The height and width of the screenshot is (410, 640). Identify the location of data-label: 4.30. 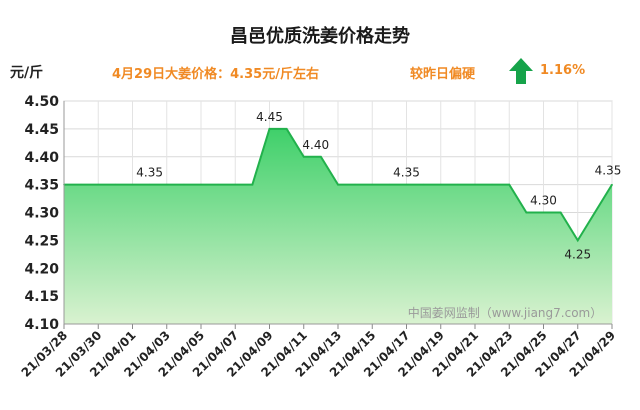
(543, 201).